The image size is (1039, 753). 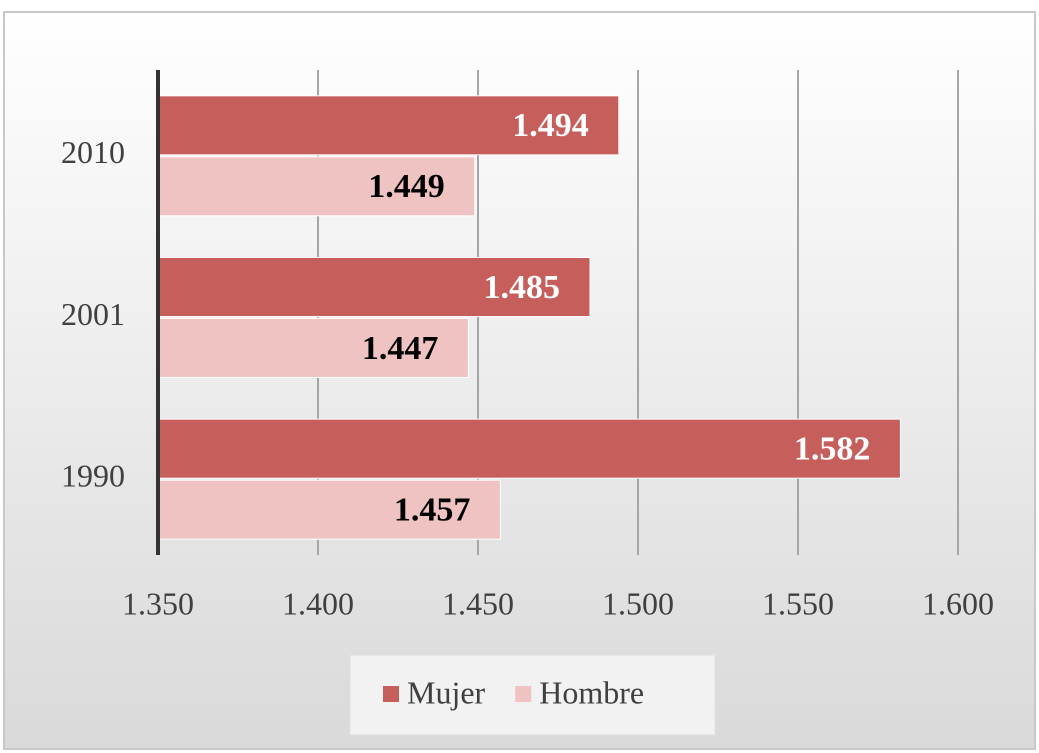 What do you see at coordinates (478, 603) in the screenshot?
I see `x-tick-label: 1.450` at bounding box center [478, 603].